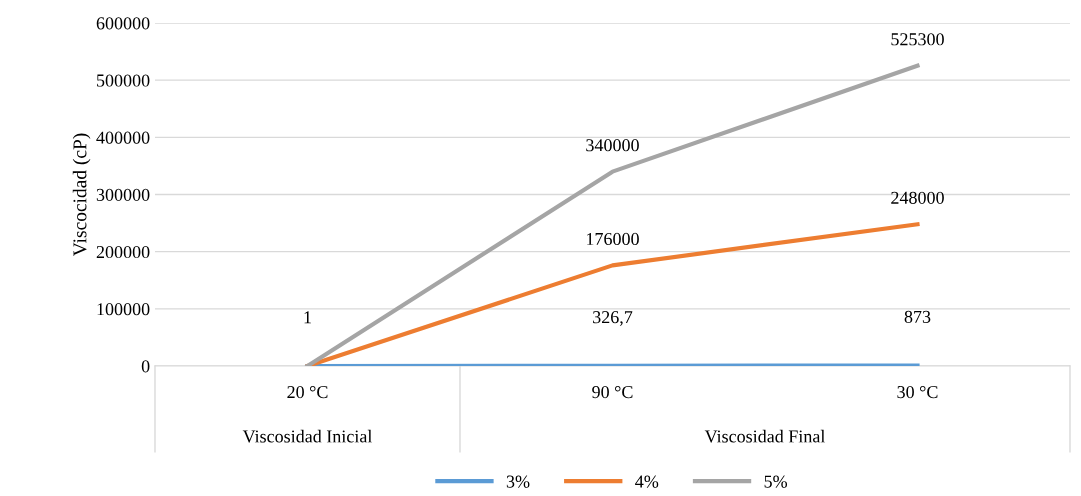 This screenshot has height=496, width=1081. I want to click on legend-label: 3%, so click(518, 481).